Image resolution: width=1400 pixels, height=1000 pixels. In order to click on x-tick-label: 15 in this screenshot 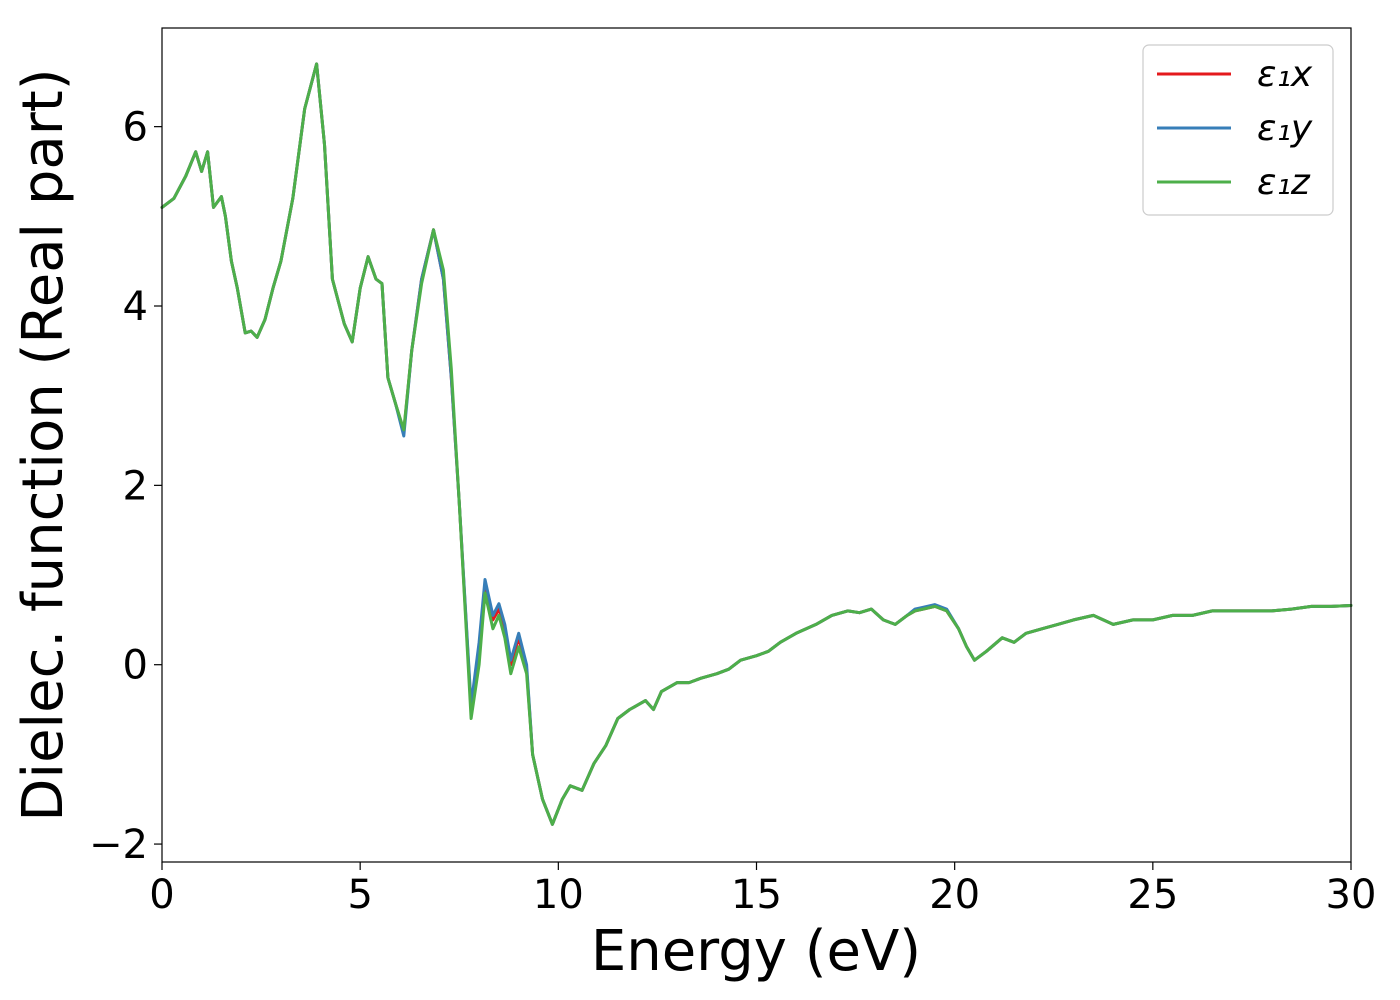, I will do `click(756, 895)`.